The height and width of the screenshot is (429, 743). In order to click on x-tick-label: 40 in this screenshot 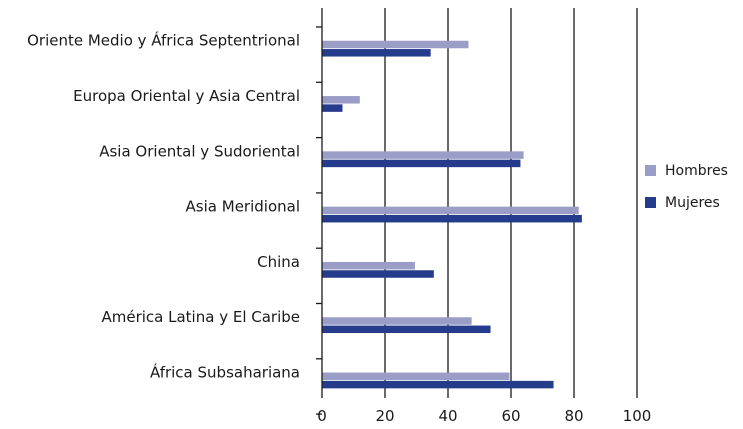, I will do `click(447, 416)`.